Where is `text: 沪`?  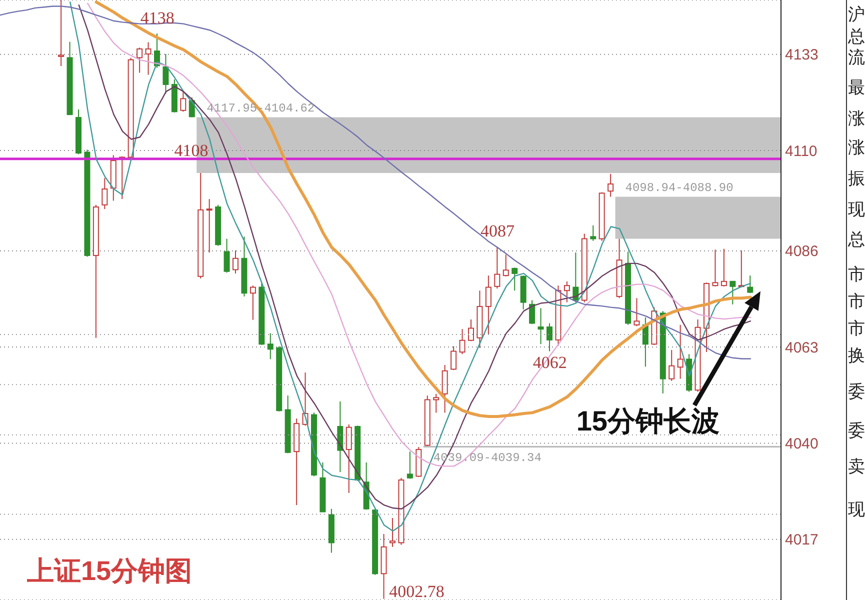
text: 沪 is located at coordinates (856, 15).